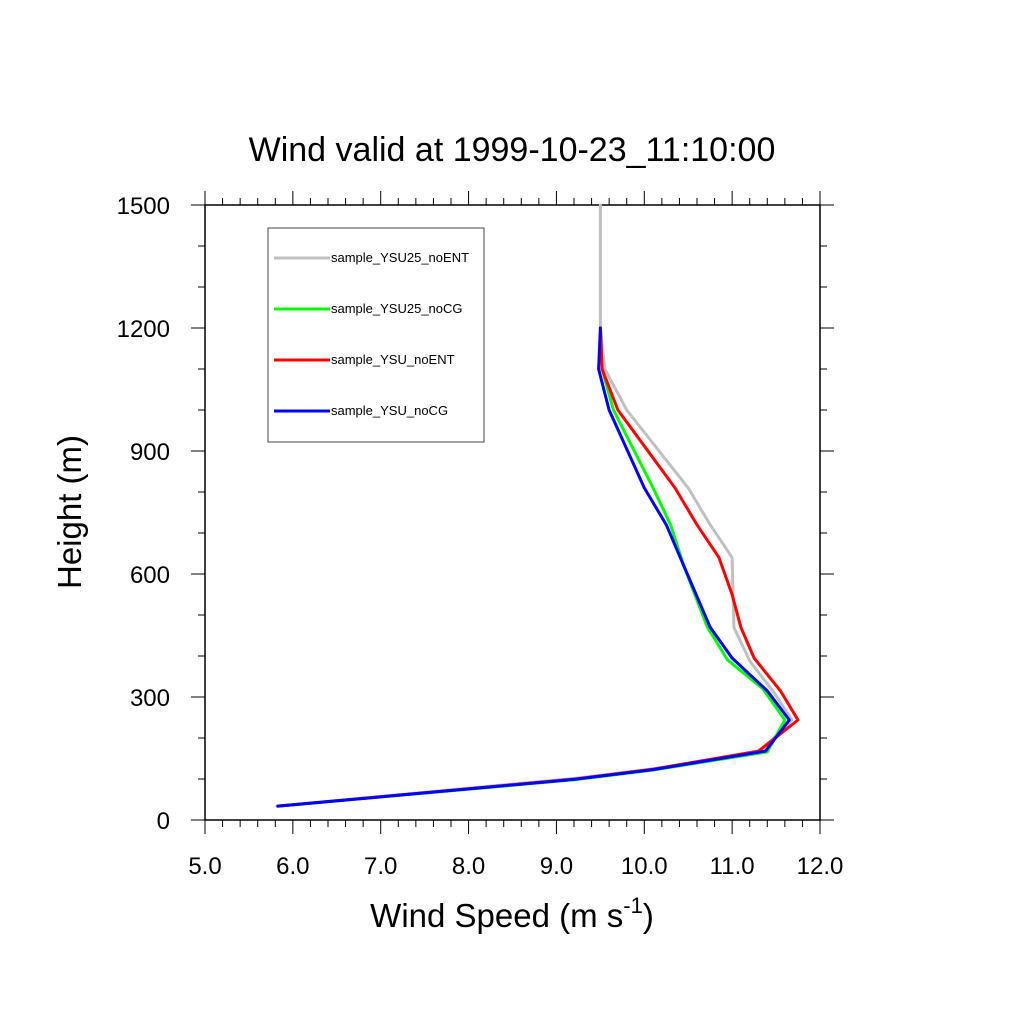 This screenshot has width=1024, height=1024. I want to click on x-axis-label: Wind Speed (m s-1), so click(512, 913).